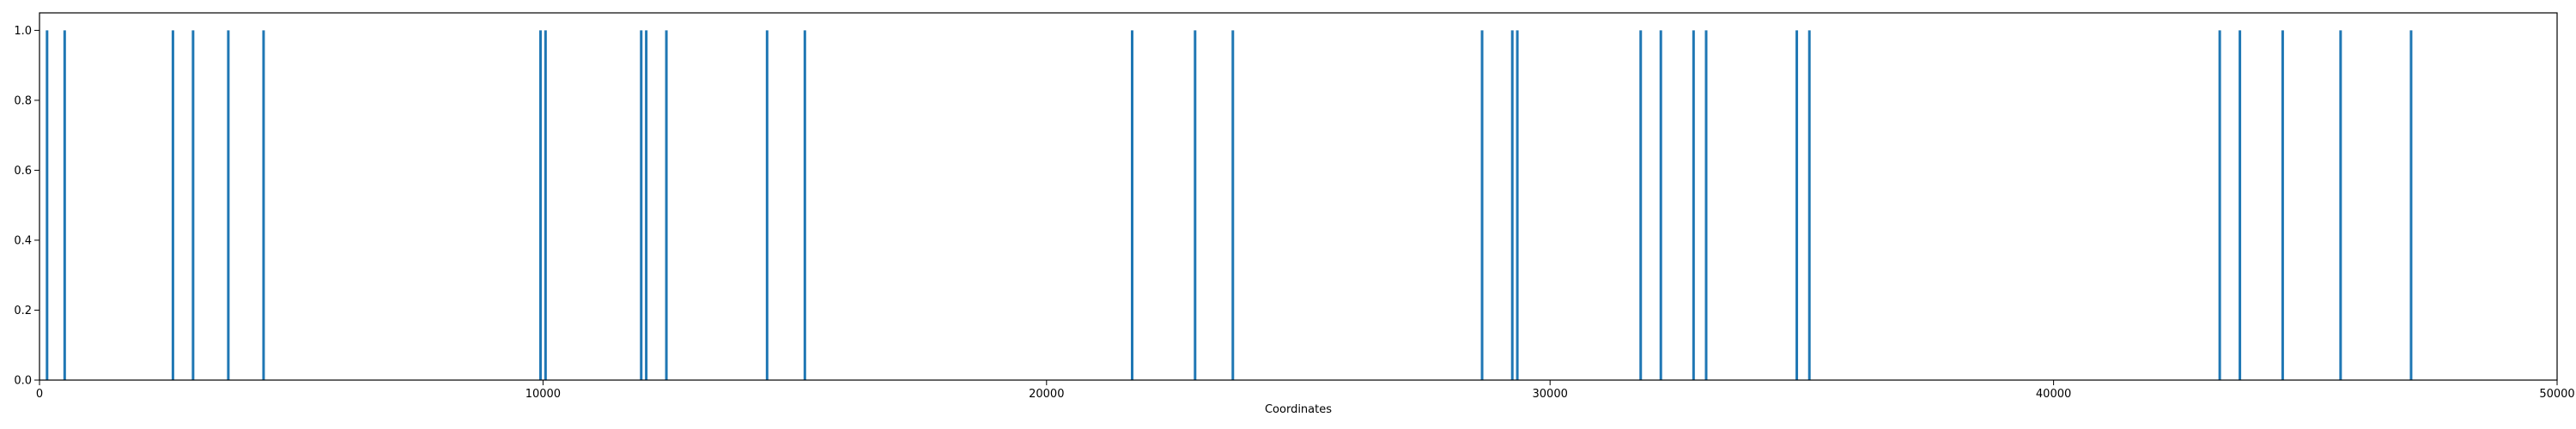 This screenshot has height=429, width=2576. Describe the element at coordinates (1305, 390) in the screenshot. I see `x-axis-ticks: 0 10000 20000 30000 40000 50000` at that location.